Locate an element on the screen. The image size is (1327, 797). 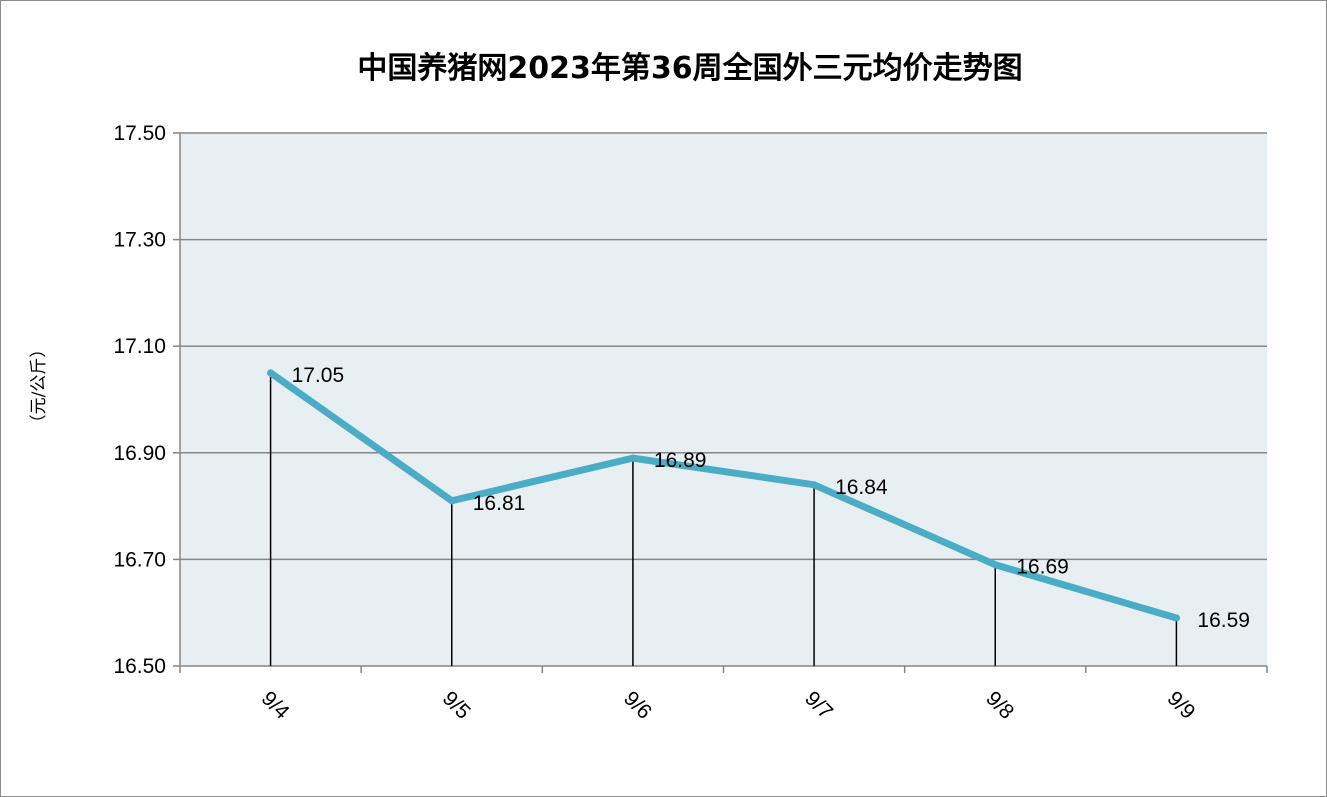
y-tick-label-5: 17.50 is located at coordinates (139, 133).